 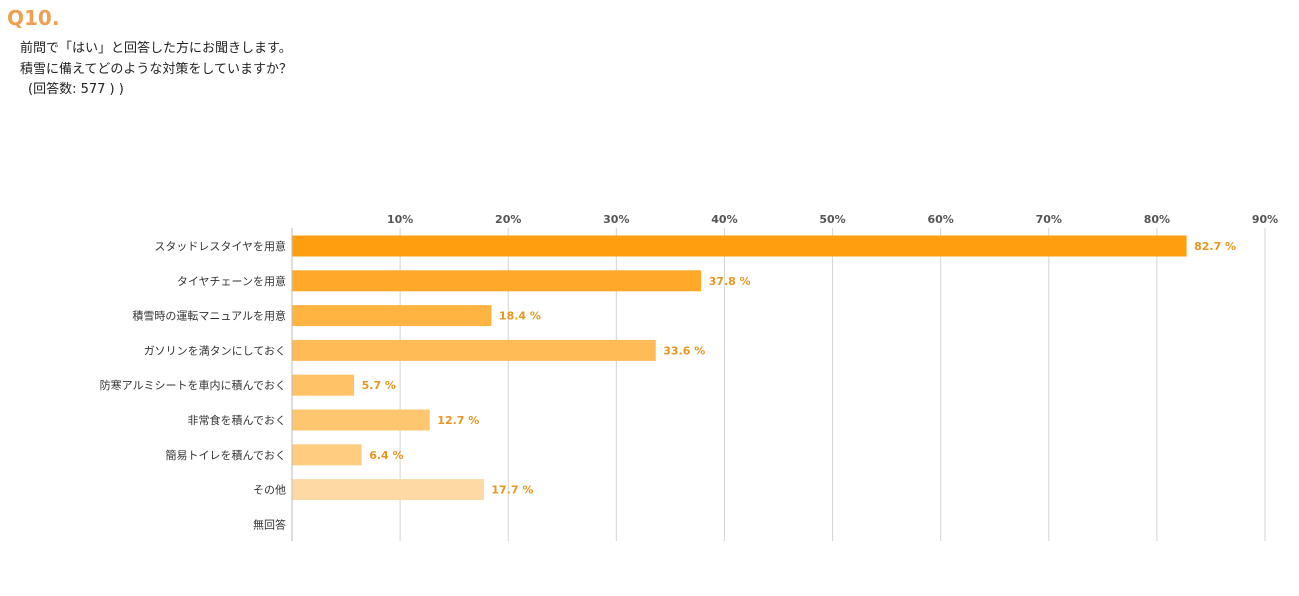 I want to click on x-tick-label: 90%, so click(x=1265, y=219).